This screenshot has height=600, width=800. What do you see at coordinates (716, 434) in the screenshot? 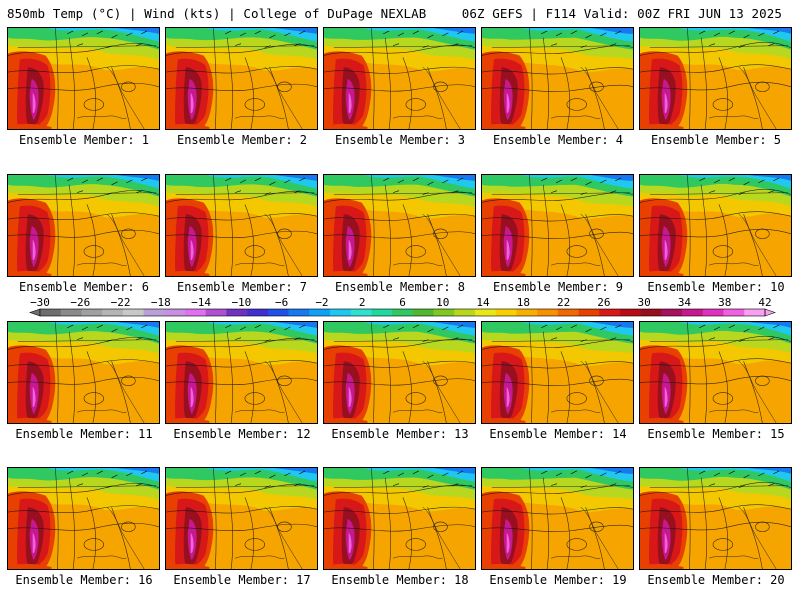
I see `ensemble-member-caption: Ensemble Member: 15` at bounding box center [716, 434].